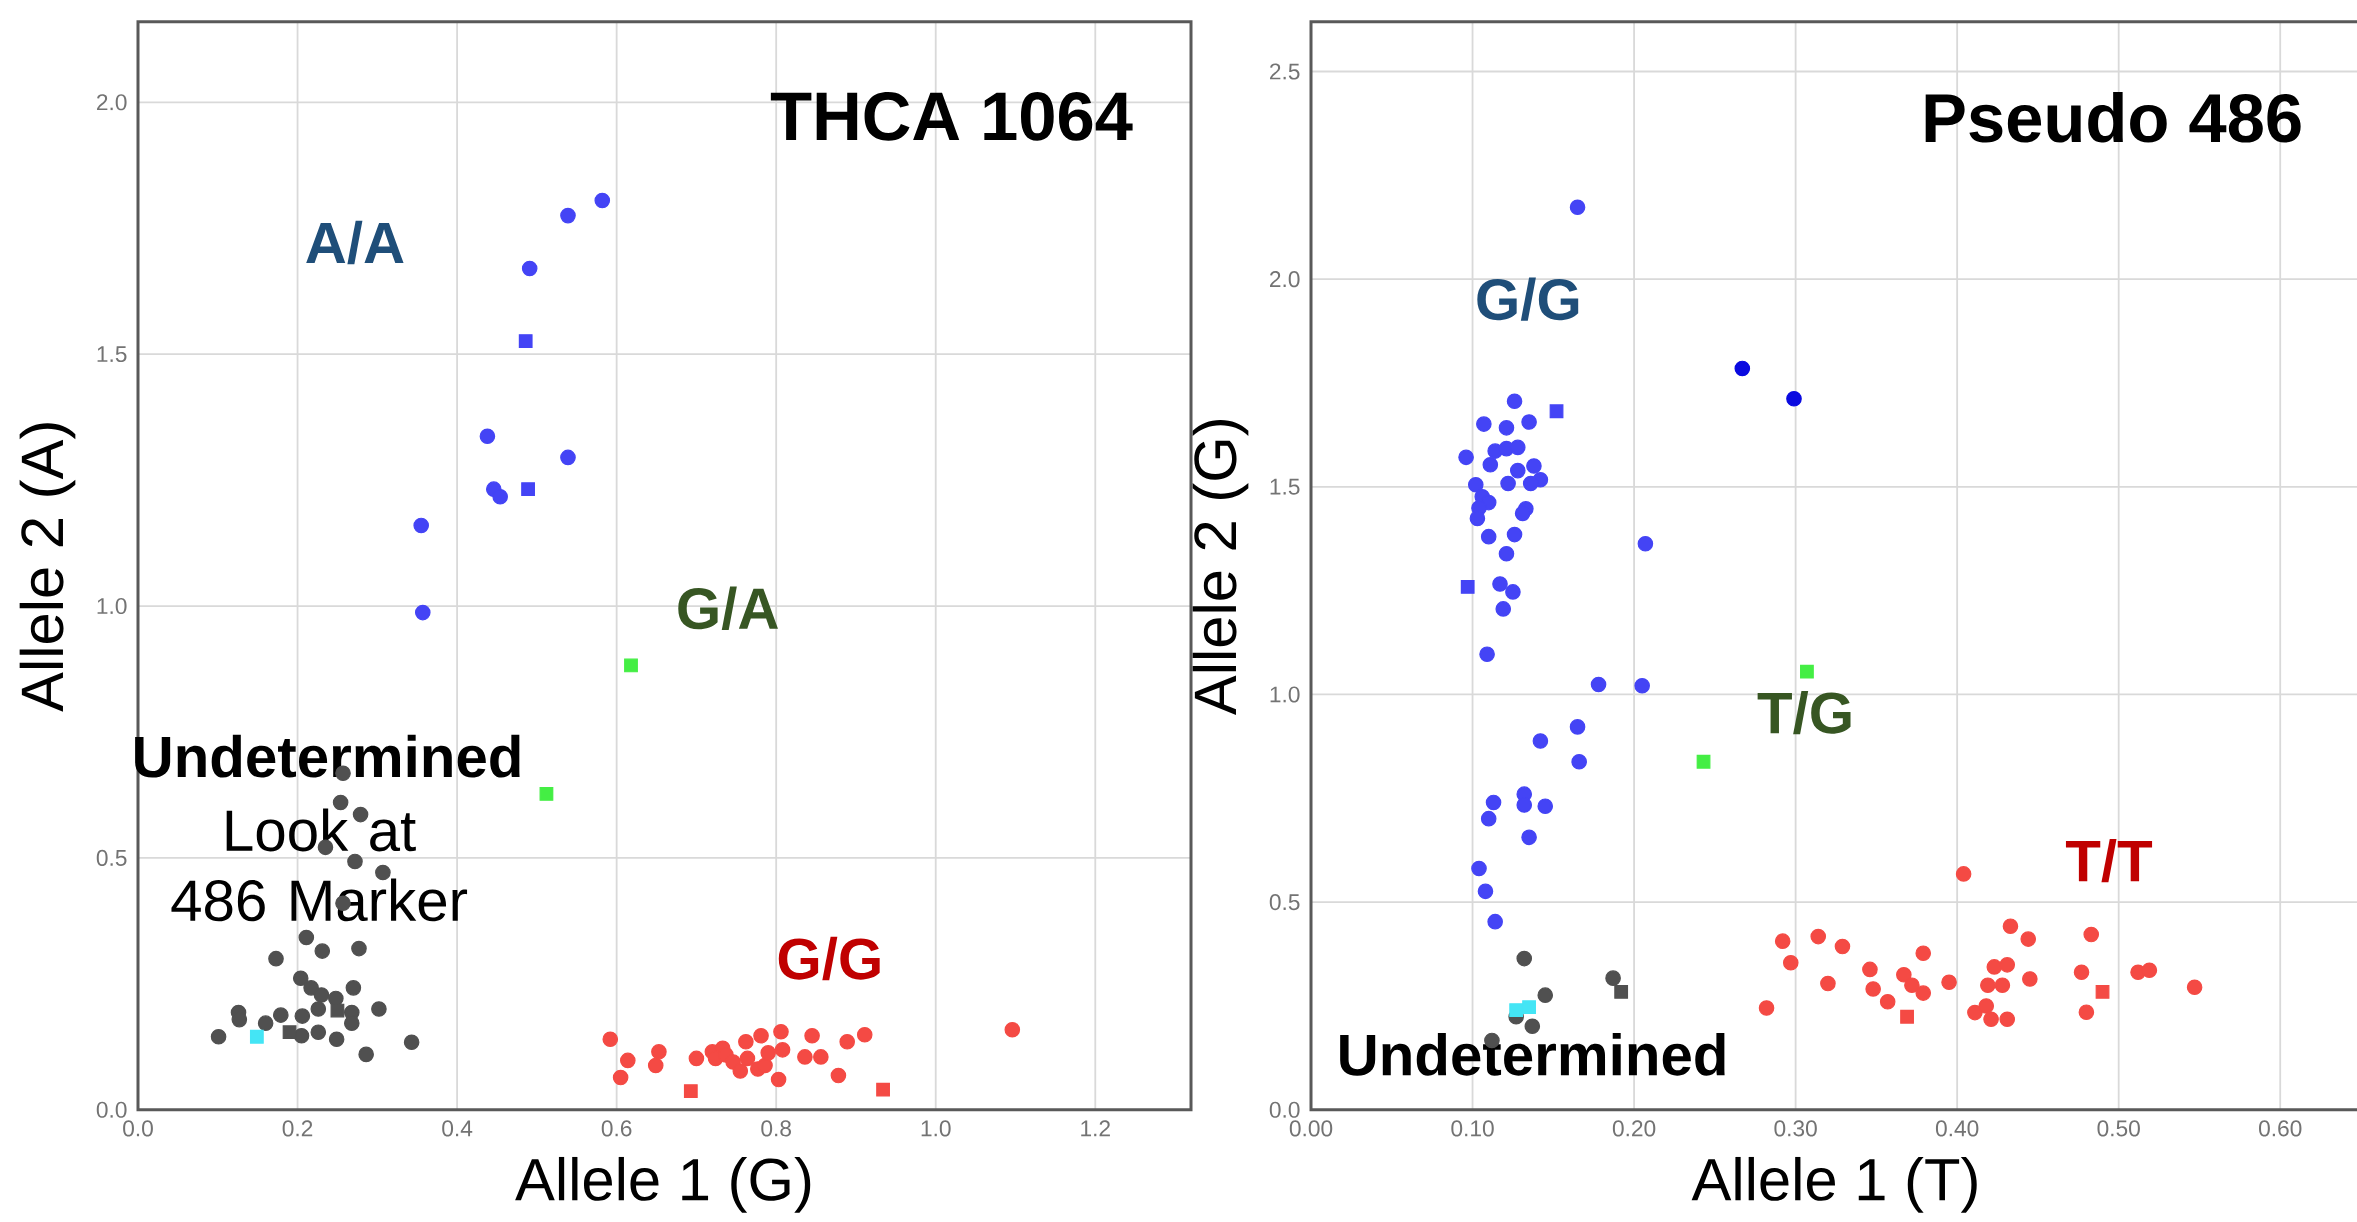 The width and height of the screenshot is (2357, 1222). I want to click on y-axis-title: Allele 2 (G), so click(1220, 568).